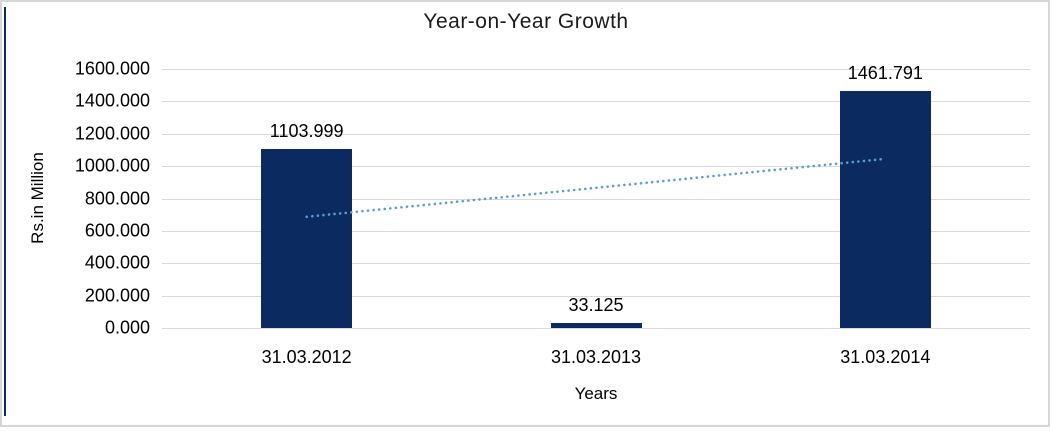 The height and width of the screenshot is (432, 1052). I want to click on bar-31.03.2012, so click(307, 238).